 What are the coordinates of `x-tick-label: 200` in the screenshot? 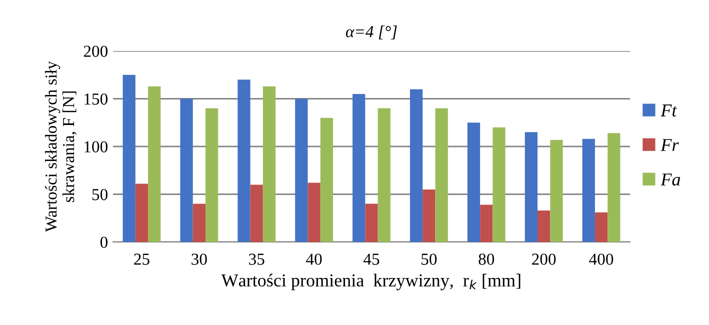 It's located at (544, 259).